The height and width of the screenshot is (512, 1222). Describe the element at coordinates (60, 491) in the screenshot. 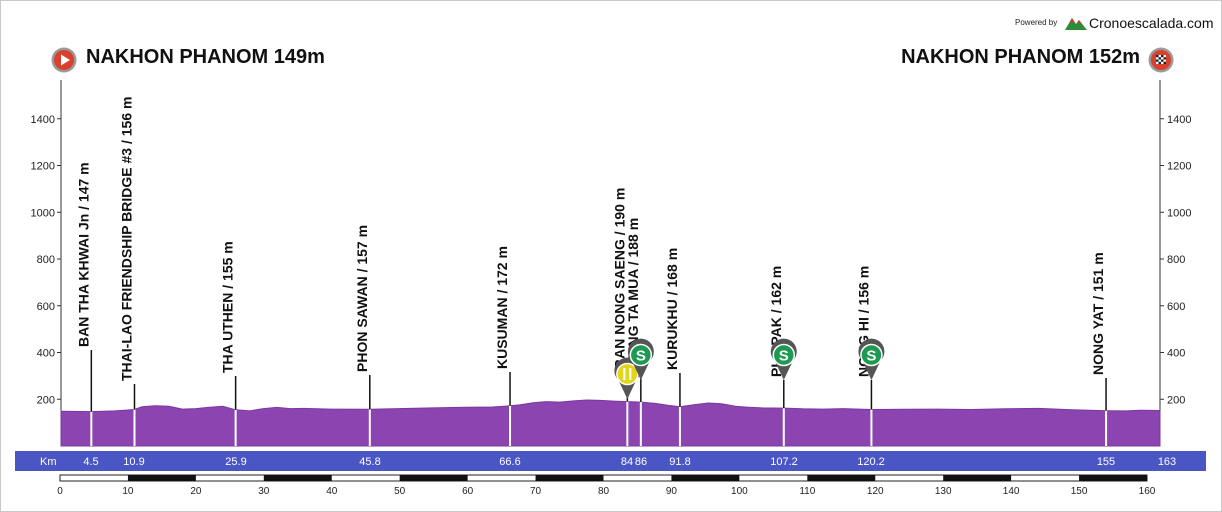

I see `x-tick-label: 0` at that location.